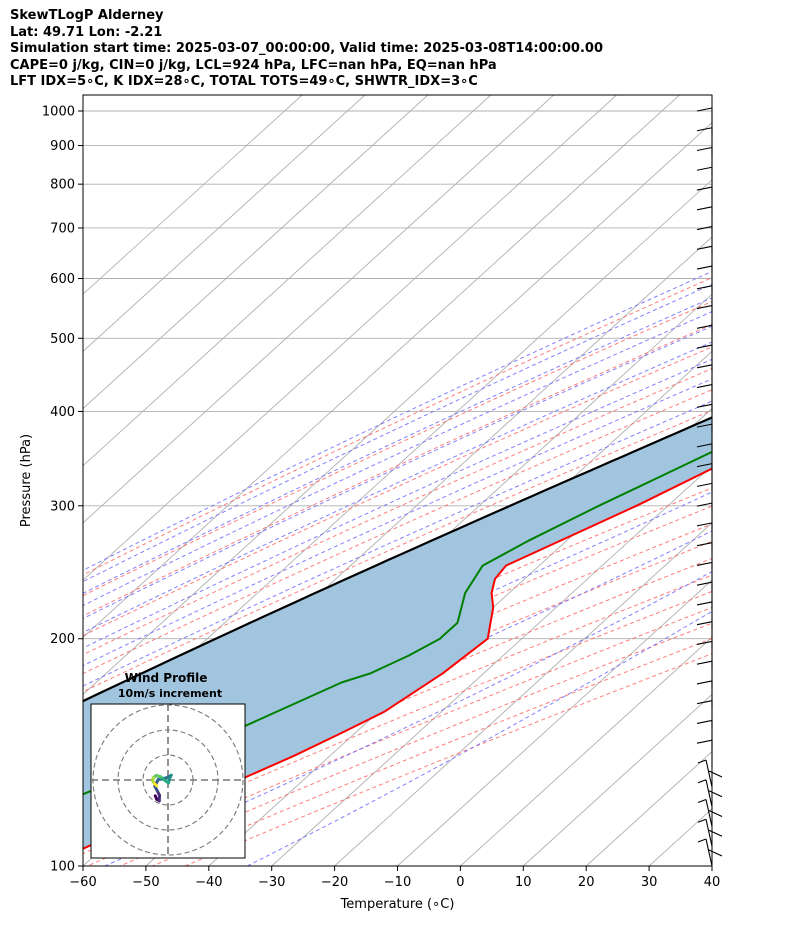  What do you see at coordinates (58, 111) in the screenshot?
I see `y-tick-label: 1000` at bounding box center [58, 111].